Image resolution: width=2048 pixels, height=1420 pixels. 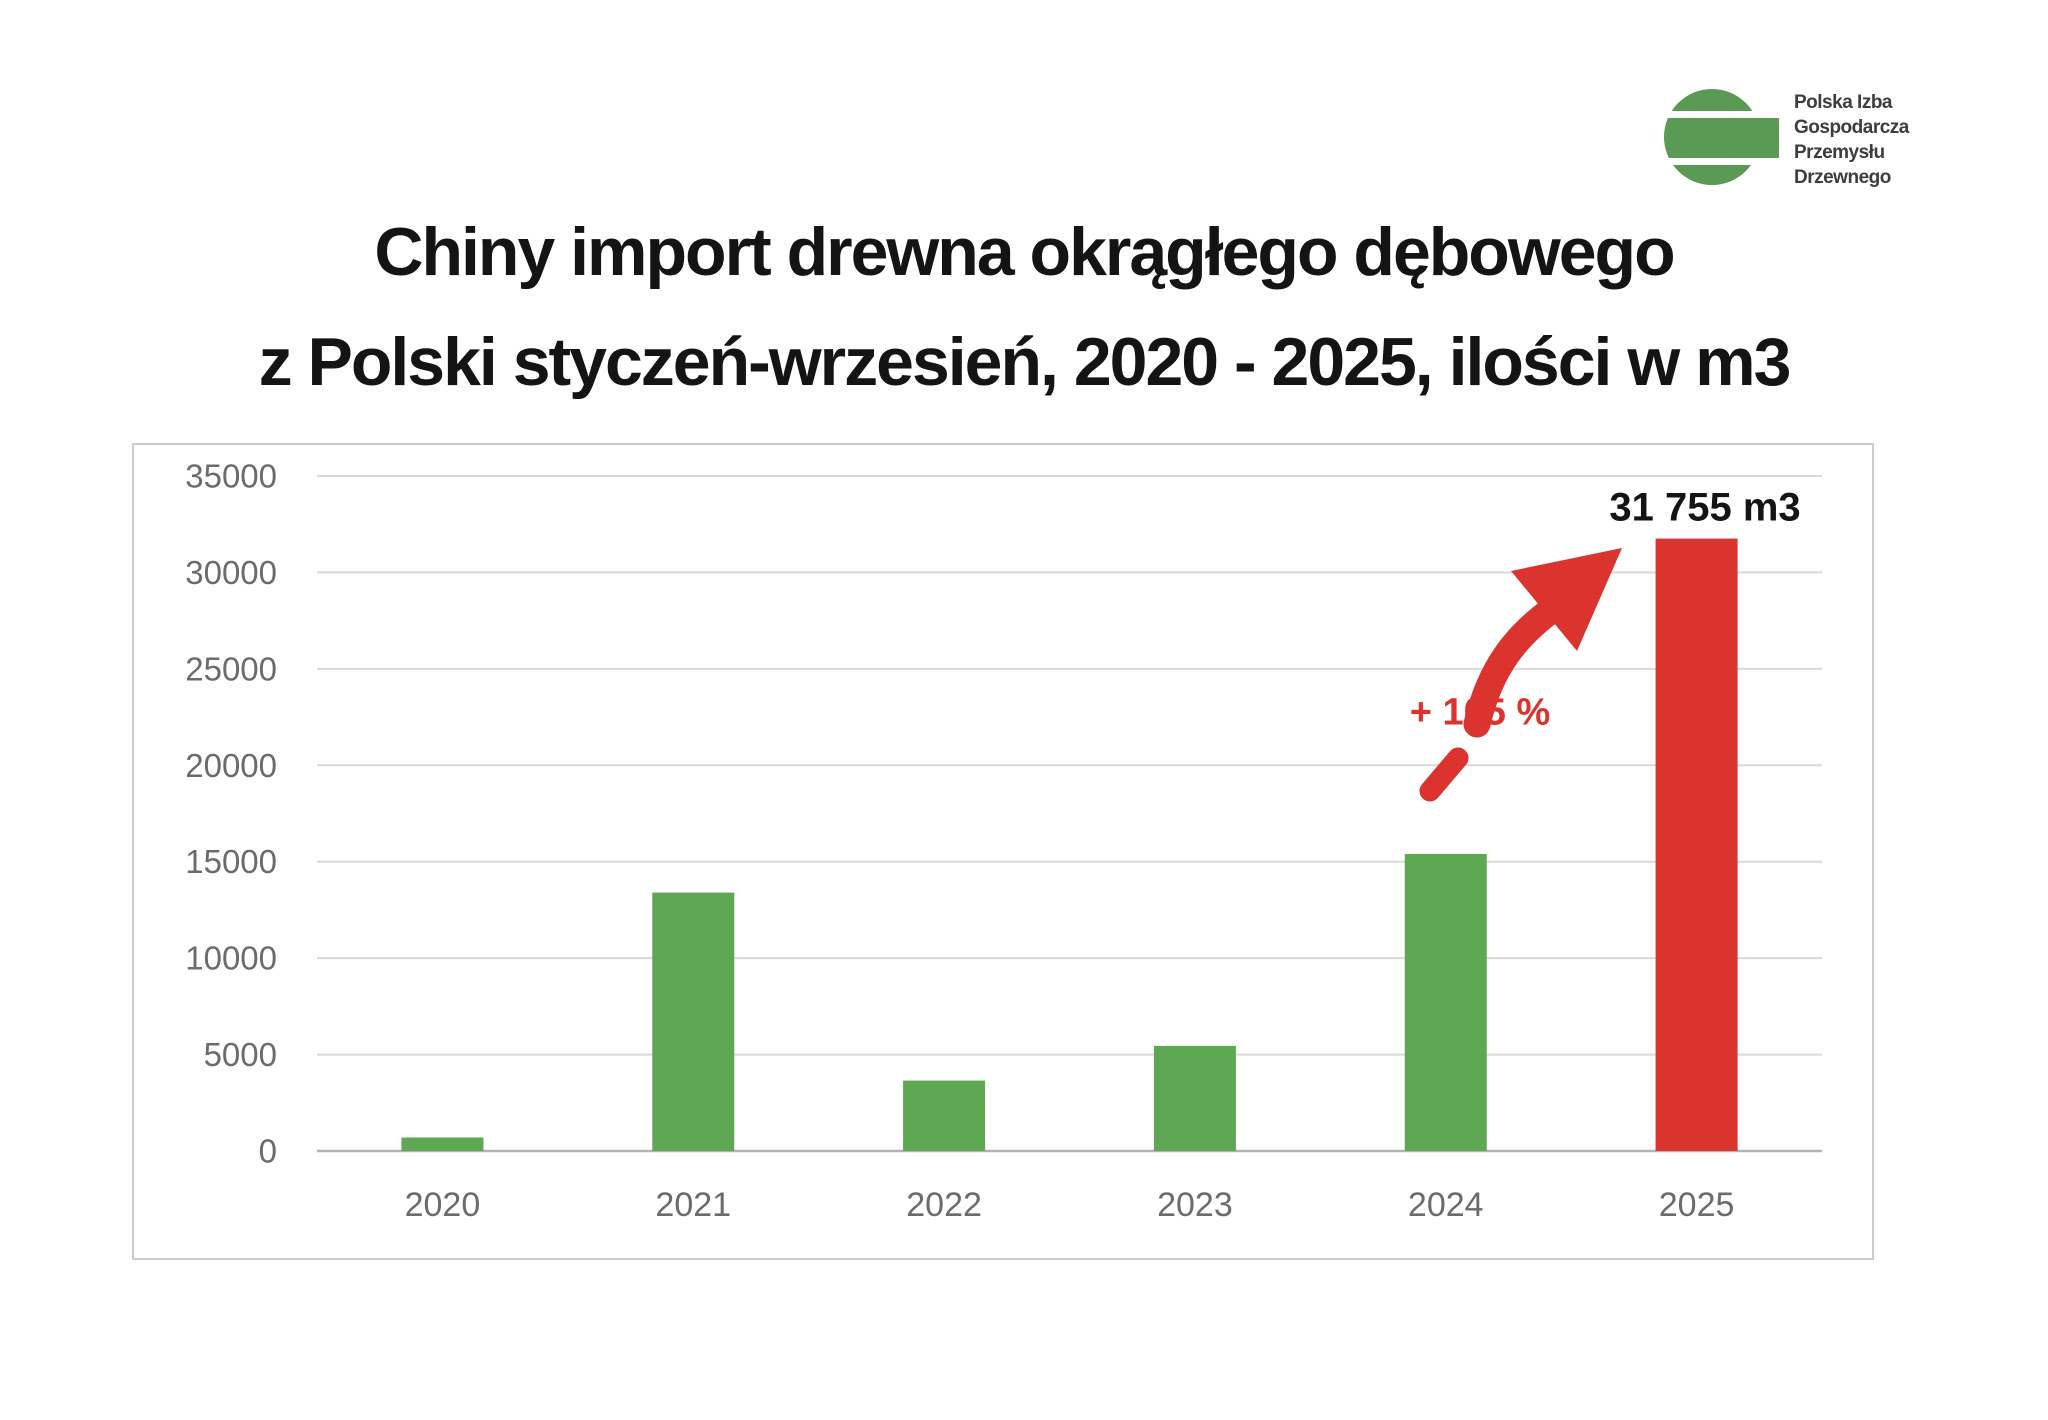 What do you see at coordinates (1843, 102) in the screenshot?
I see `org-name-line: Polska Izba` at bounding box center [1843, 102].